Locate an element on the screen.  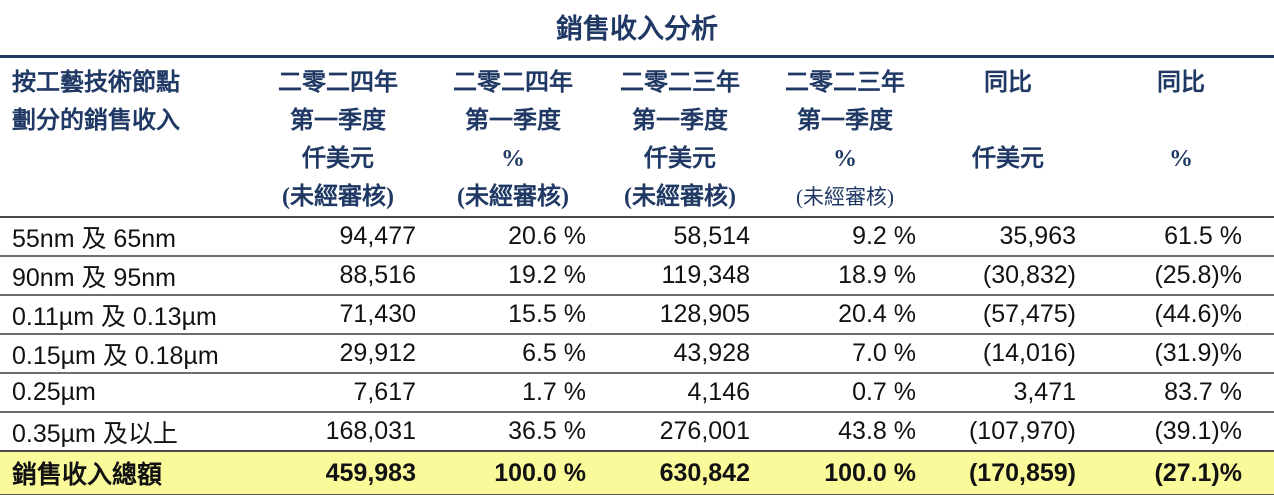
cell: 58,514 is located at coordinates (711, 236).